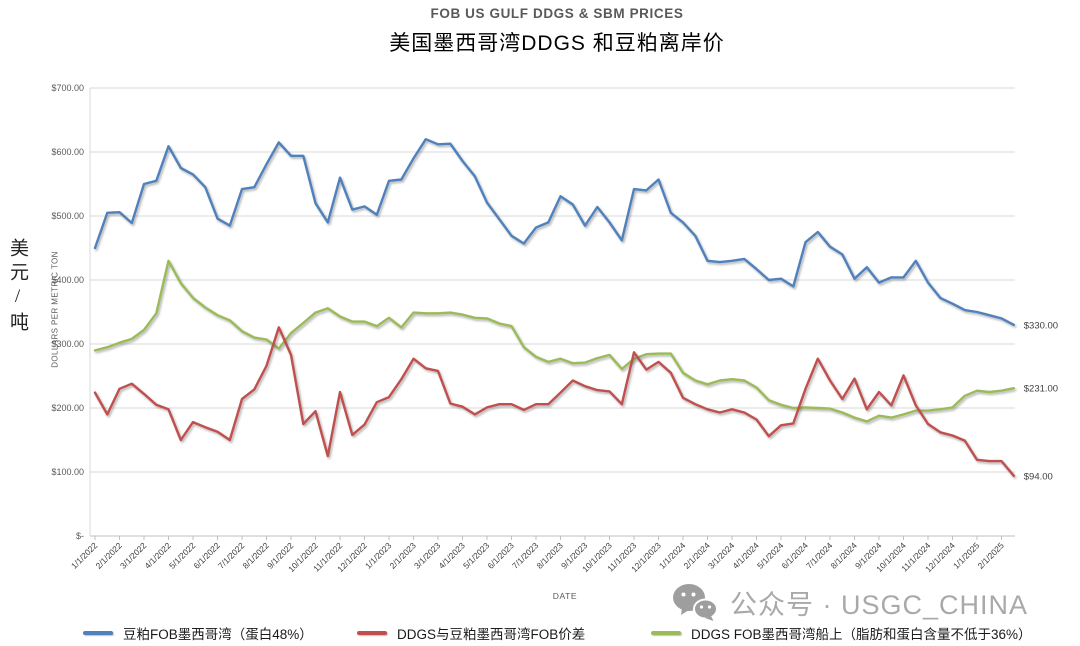  What do you see at coordinates (218, 634) in the screenshot?
I see `legend-label-0: 豆粕FOB墨西哥湾（蛋白48%）` at bounding box center [218, 634].